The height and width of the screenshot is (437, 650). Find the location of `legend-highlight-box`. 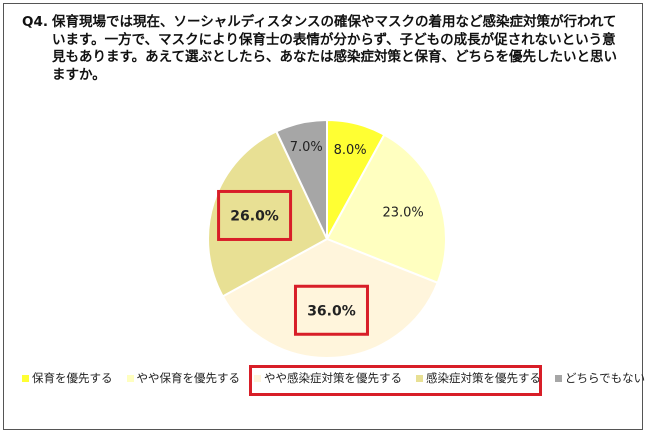

legend-highlight-box is located at coordinates (395, 380).